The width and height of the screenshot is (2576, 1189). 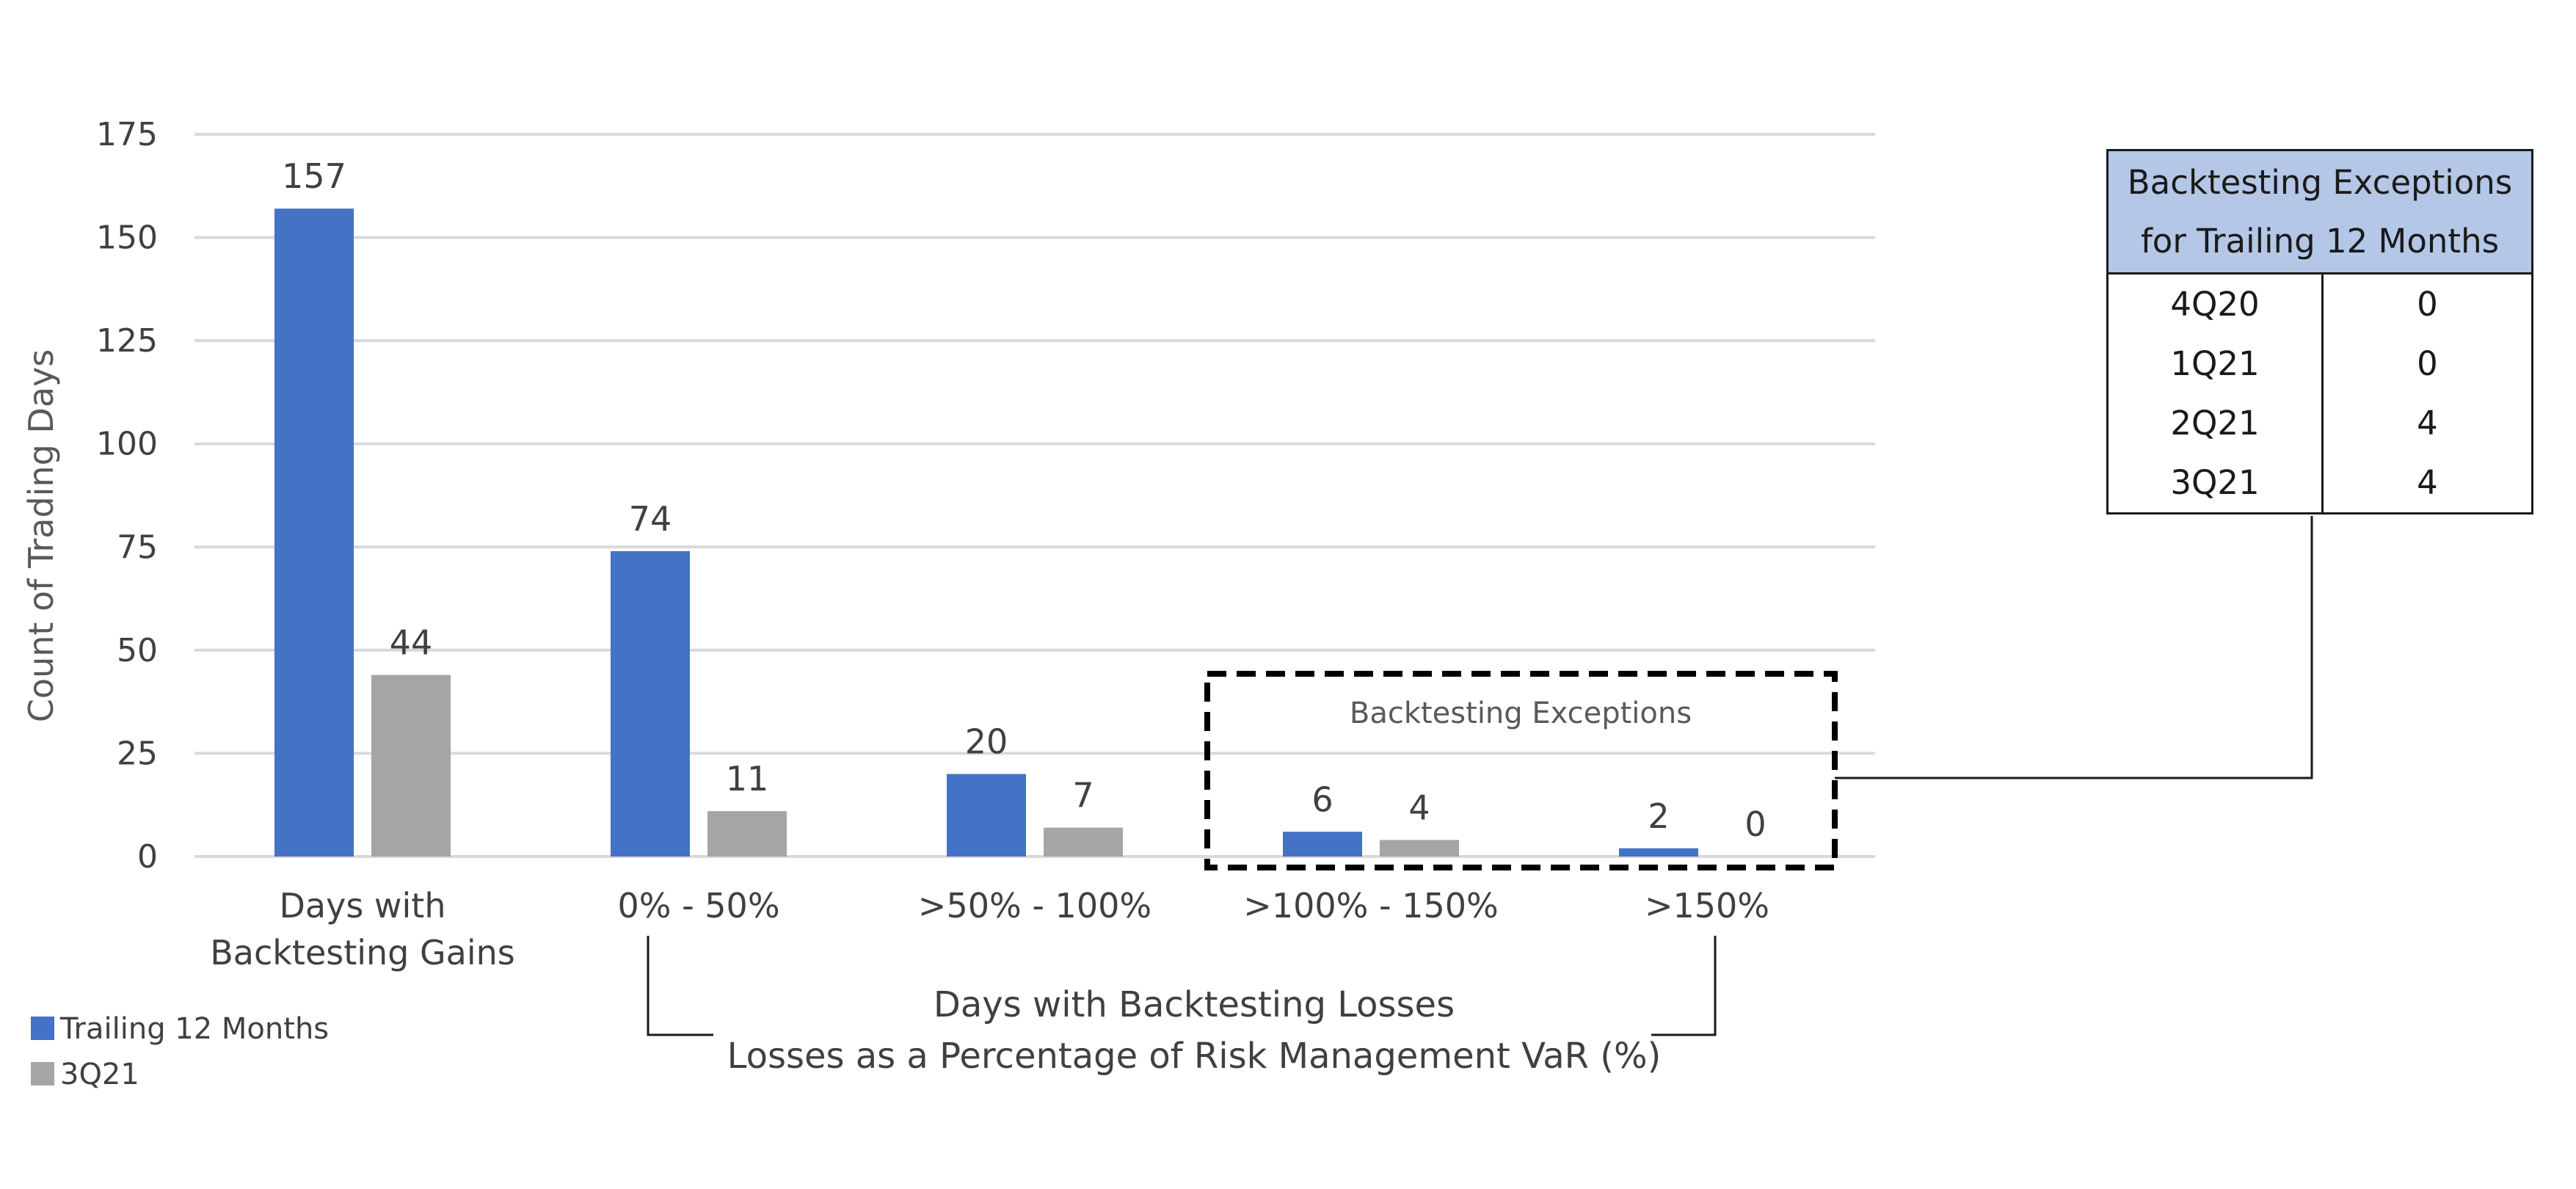 What do you see at coordinates (127, 444) in the screenshot?
I see `y-tick-label: 100` at bounding box center [127, 444].